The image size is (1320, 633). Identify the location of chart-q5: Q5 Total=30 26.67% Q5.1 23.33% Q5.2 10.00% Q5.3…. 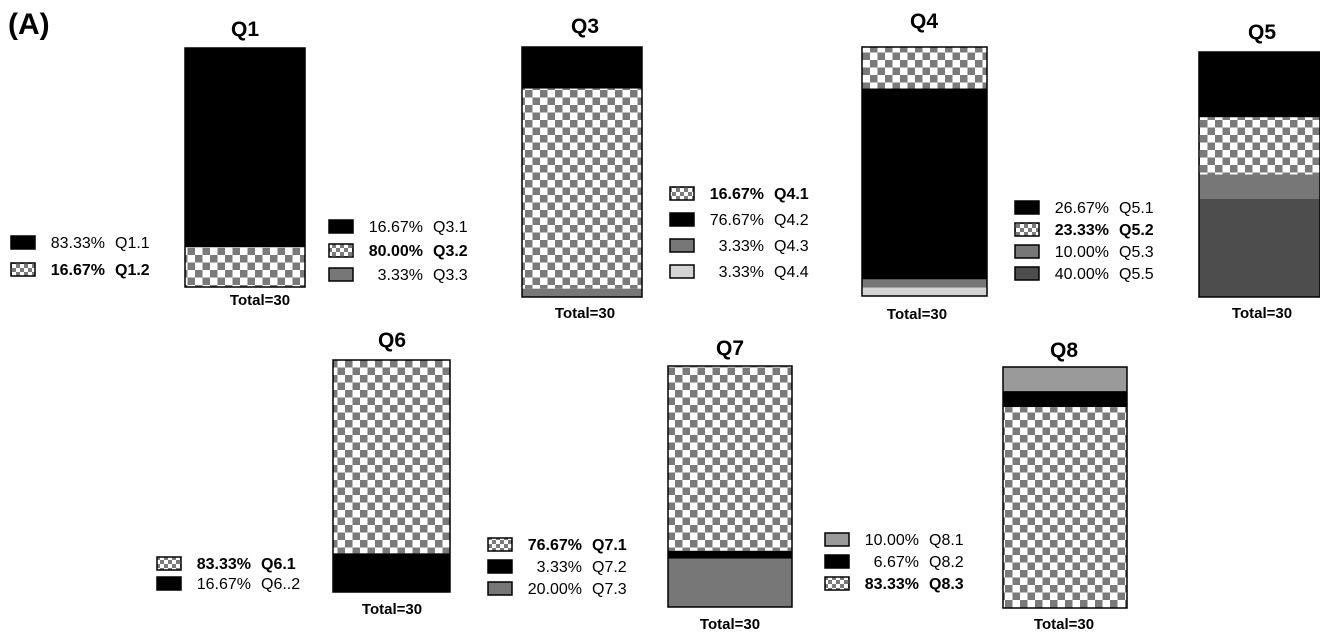
(1167, 171).